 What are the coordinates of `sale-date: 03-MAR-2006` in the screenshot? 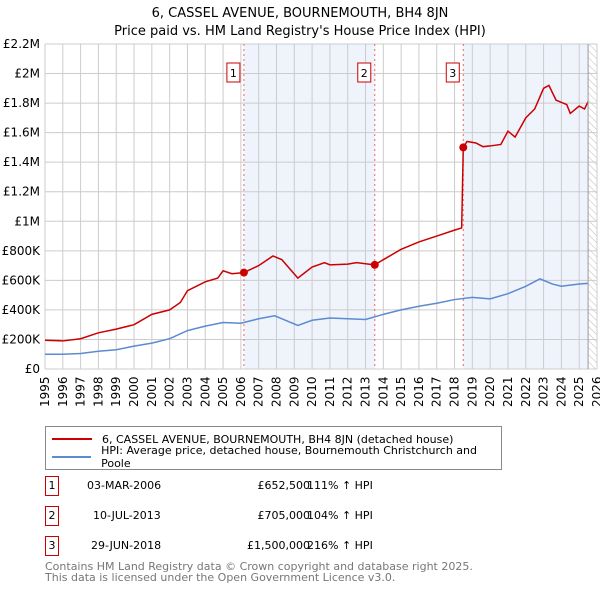 It's located at (124, 485).